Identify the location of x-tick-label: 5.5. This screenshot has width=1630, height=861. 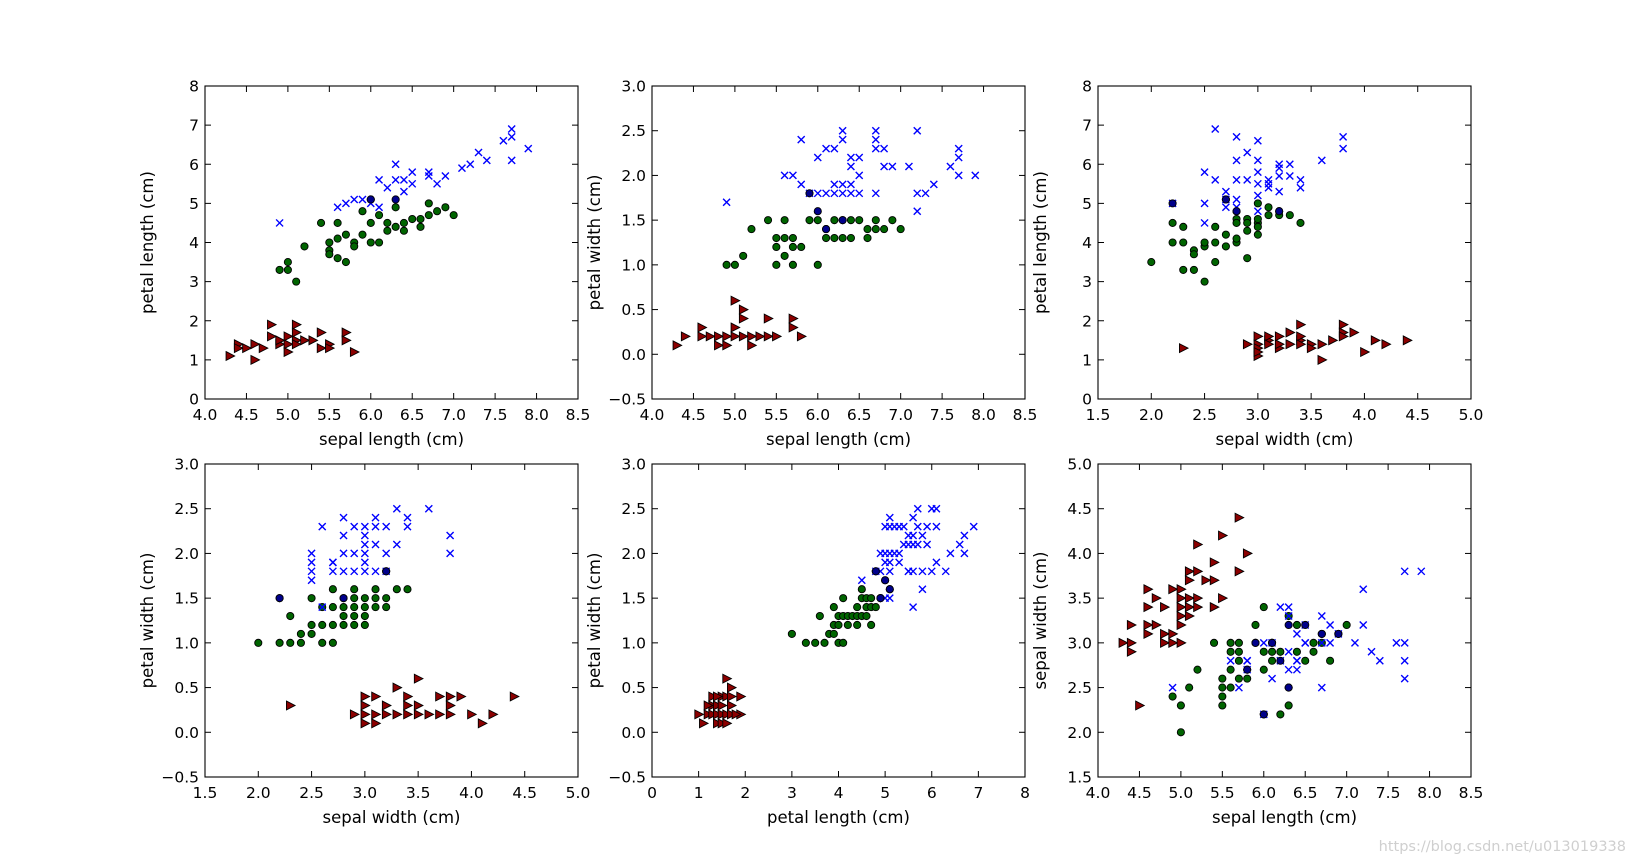
(1222, 793).